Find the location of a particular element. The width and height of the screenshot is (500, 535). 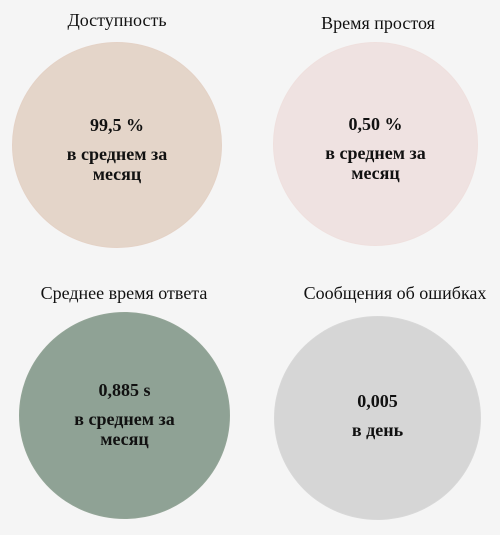

error-messages-title: Сообщения об ошибках is located at coordinates (395, 293).